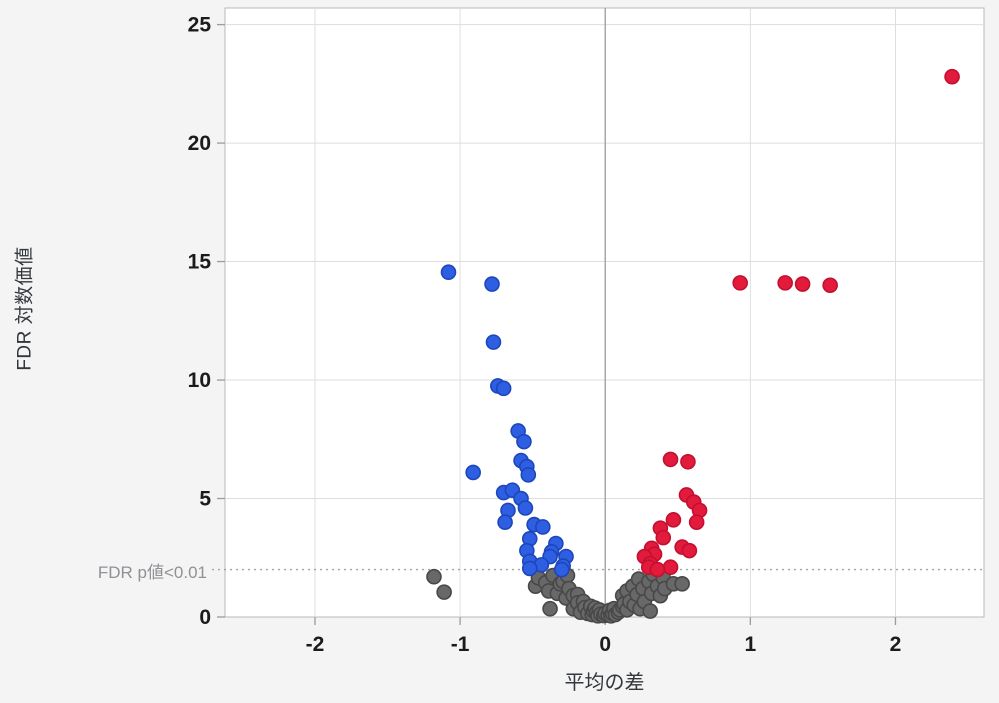 The height and width of the screenshot is (703, 999). What do you see at coordinates (200, 25) in the screenshot?
I see `y-tick-label: 25` at bounding box center [200, 25].